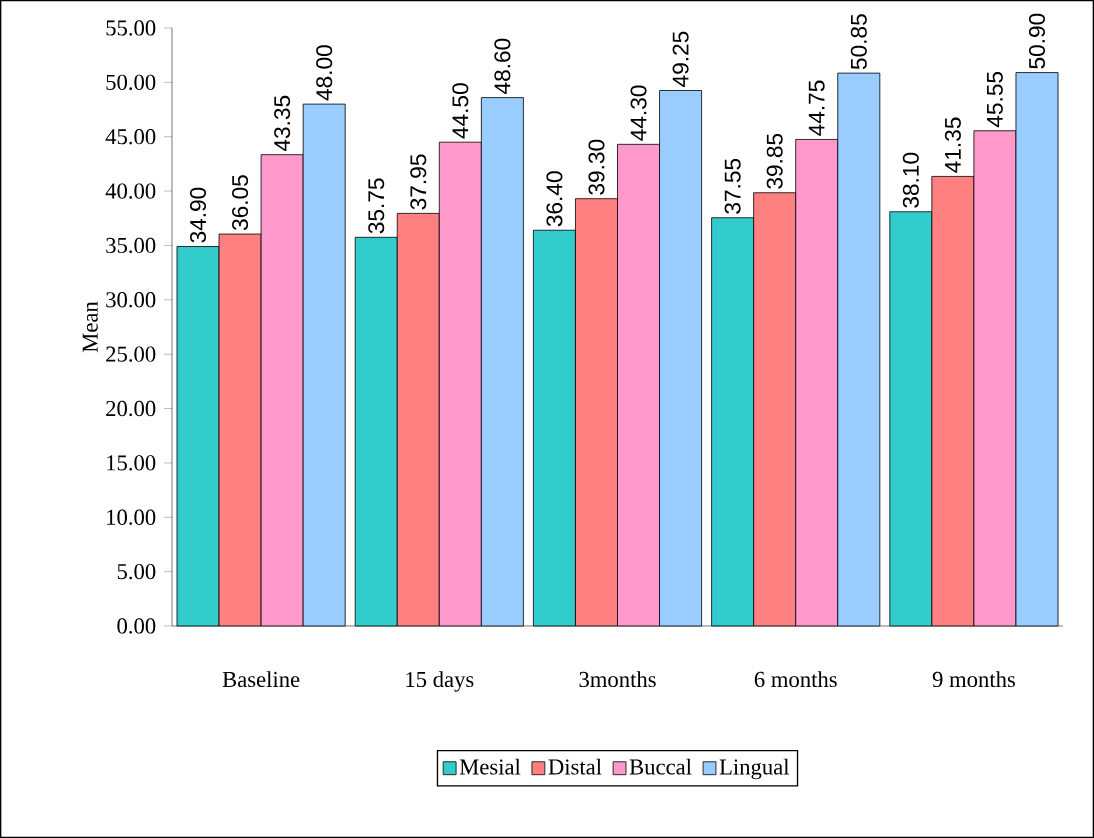 This screenshot has height=838, width=1094. What do you see at coordinates (131, 28) in the screenshot?
I see `y-tick-label: 55.00` at bounding box center [131, 28].